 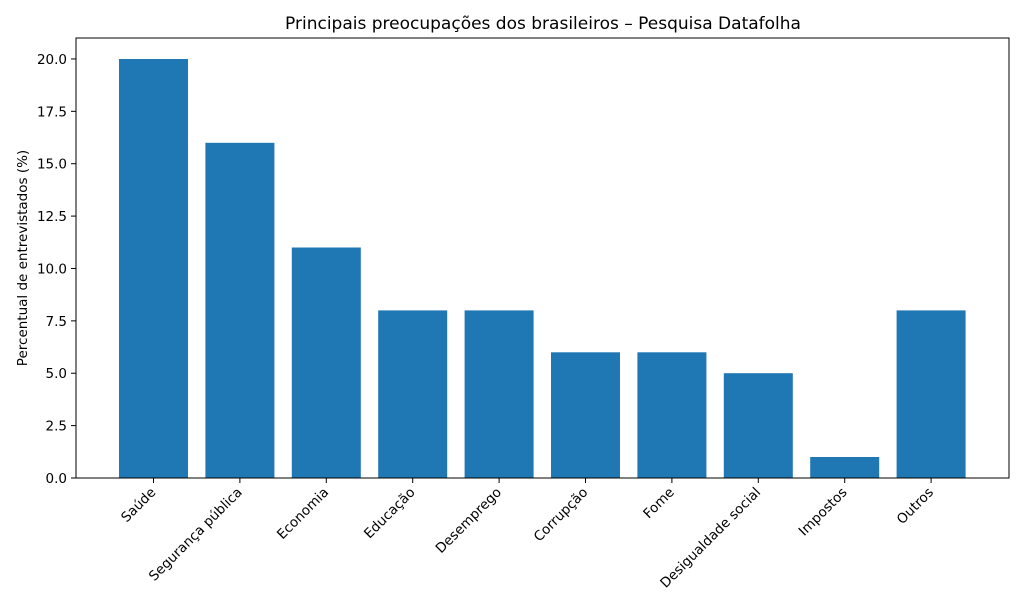 What do you see at coordinates (710, 538) in the screenshot?
I see `x-tick-label: Desigualdade social` at bounding box center [710, 538].